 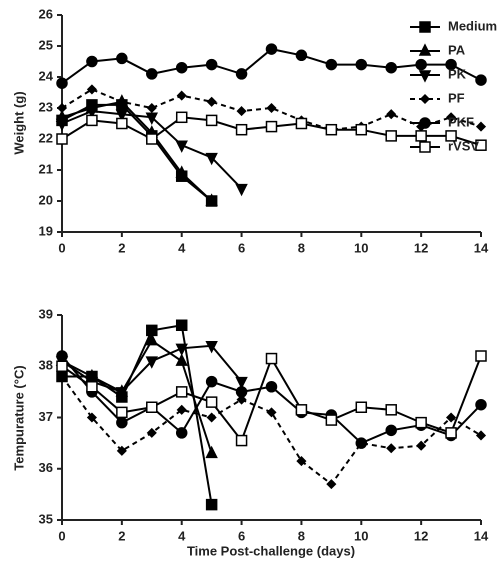 What do you see at coordinates (18, 417) in the screenshot?
I see `y-axis-label: Tempurature (°C)` at bounding box center [18, 417].